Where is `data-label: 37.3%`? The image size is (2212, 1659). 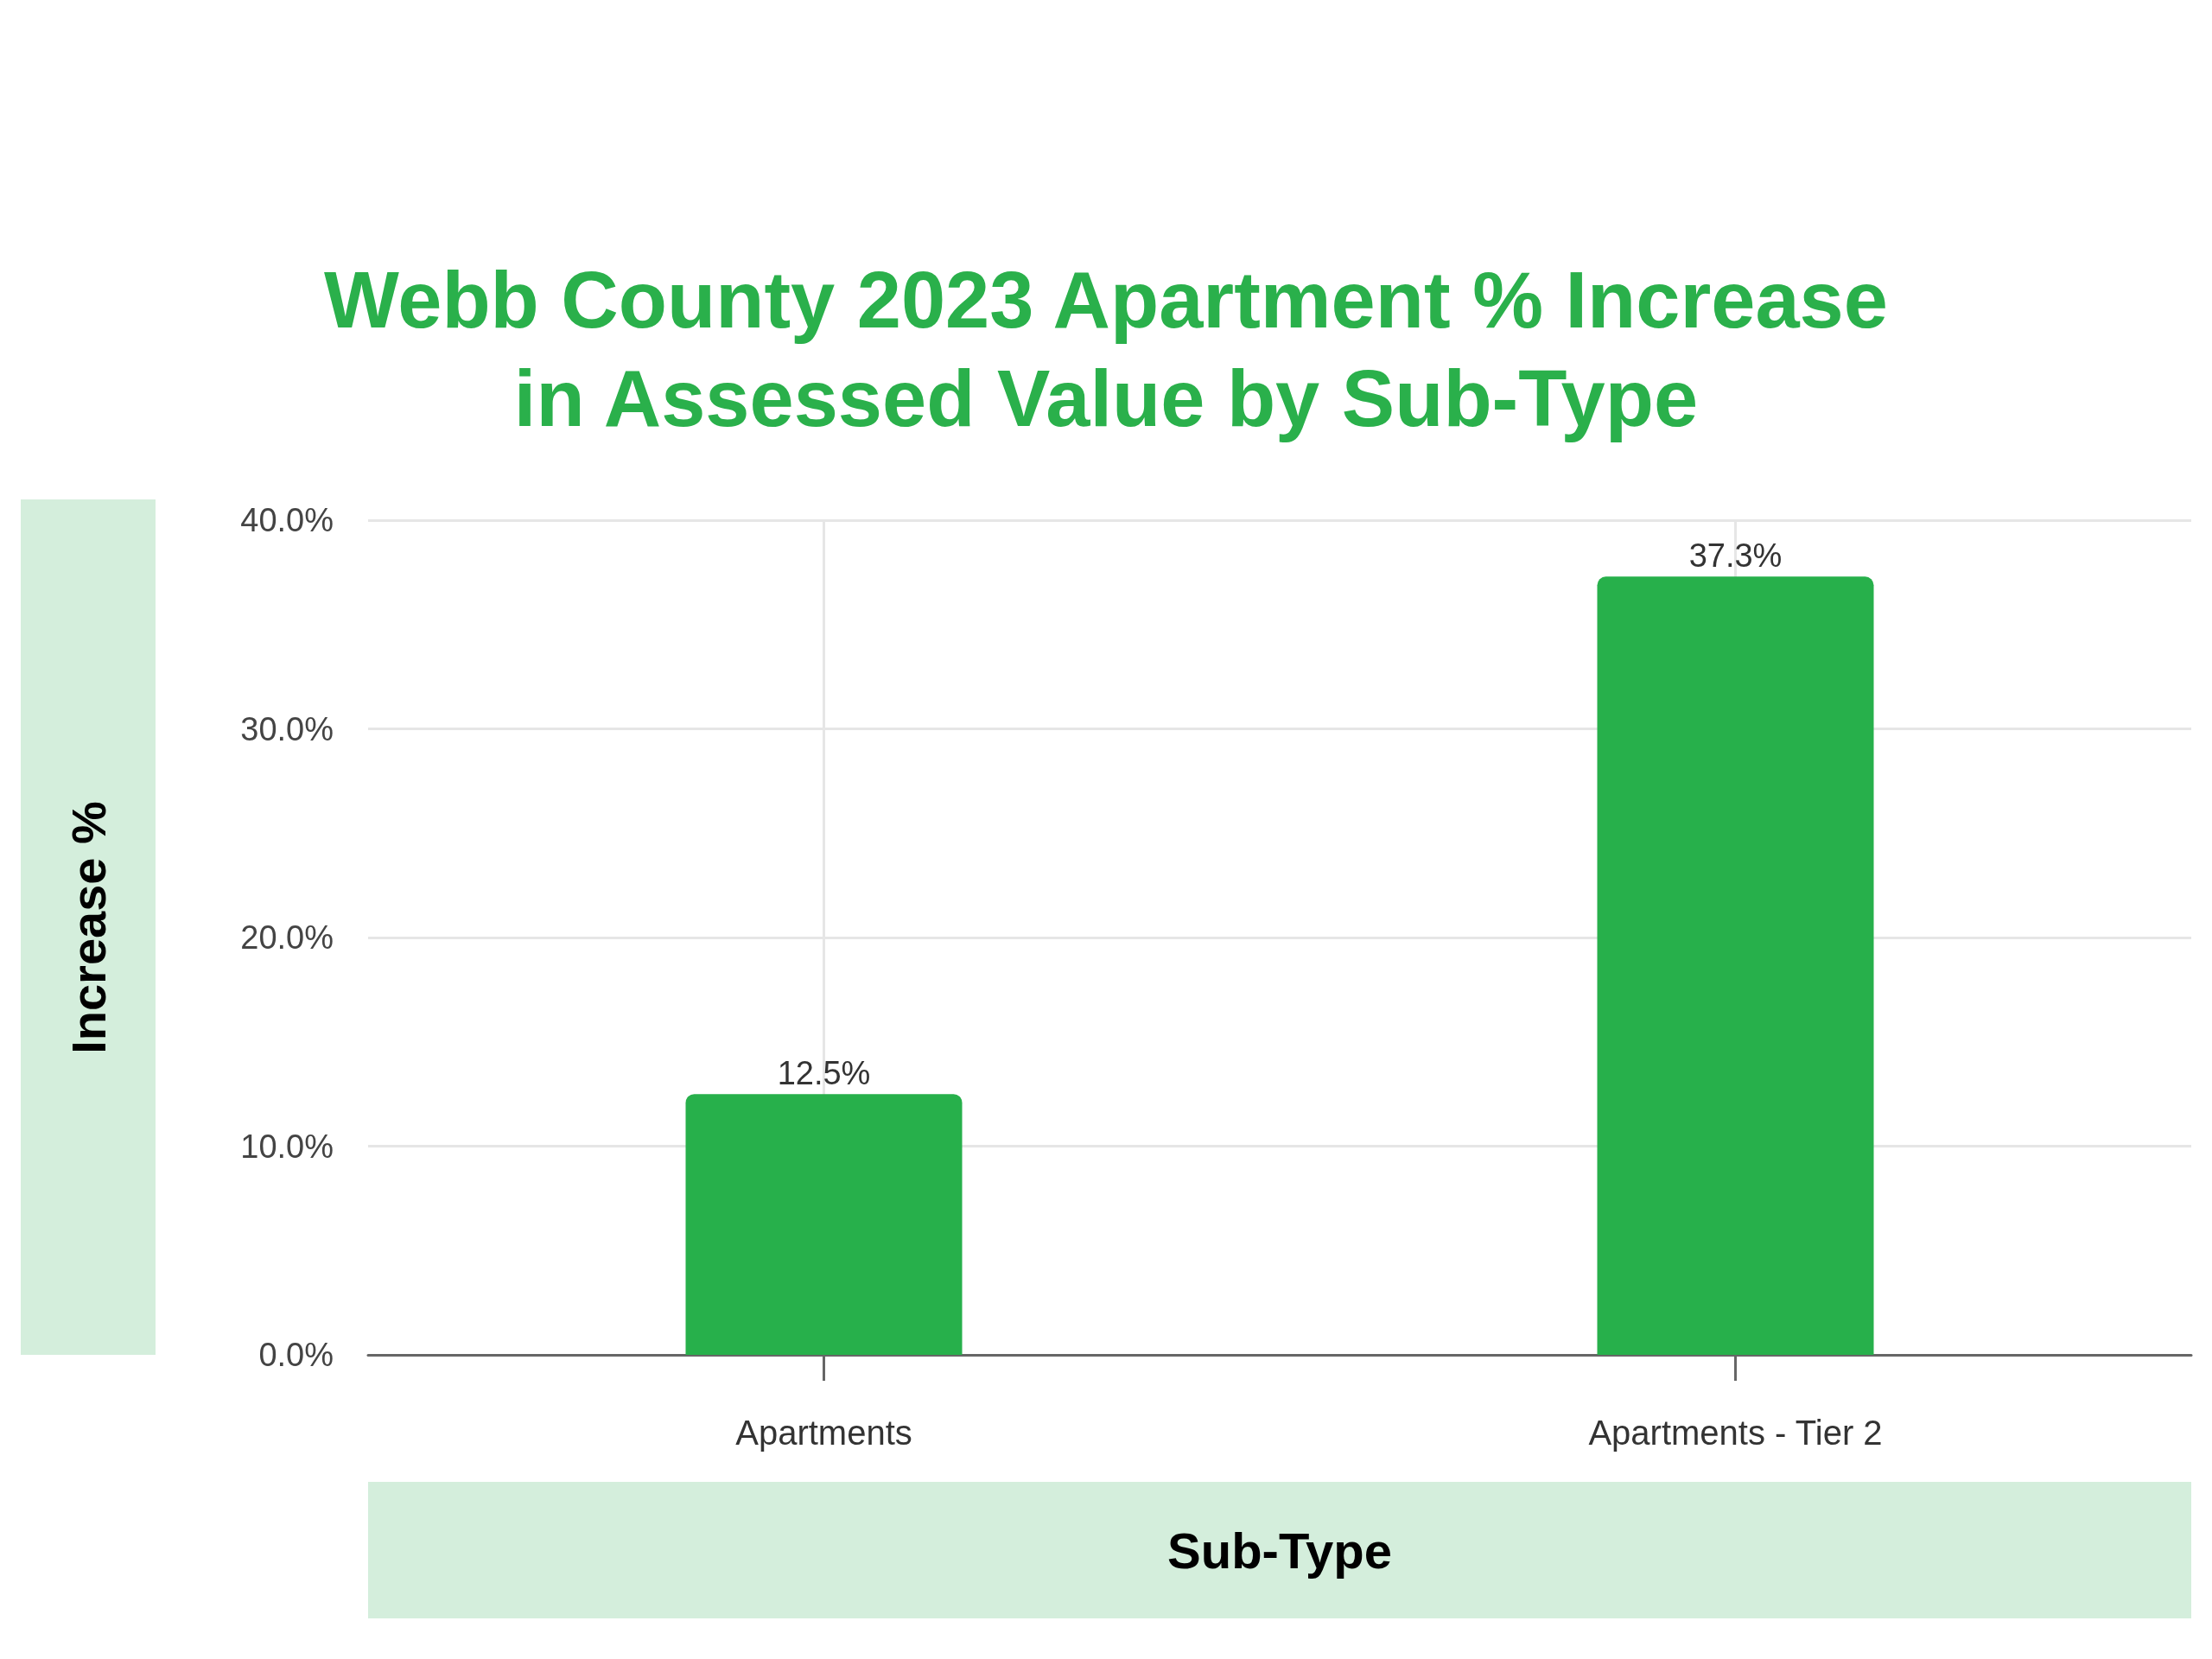 data-label: 37.3% is located at coordinates (1735, 556).